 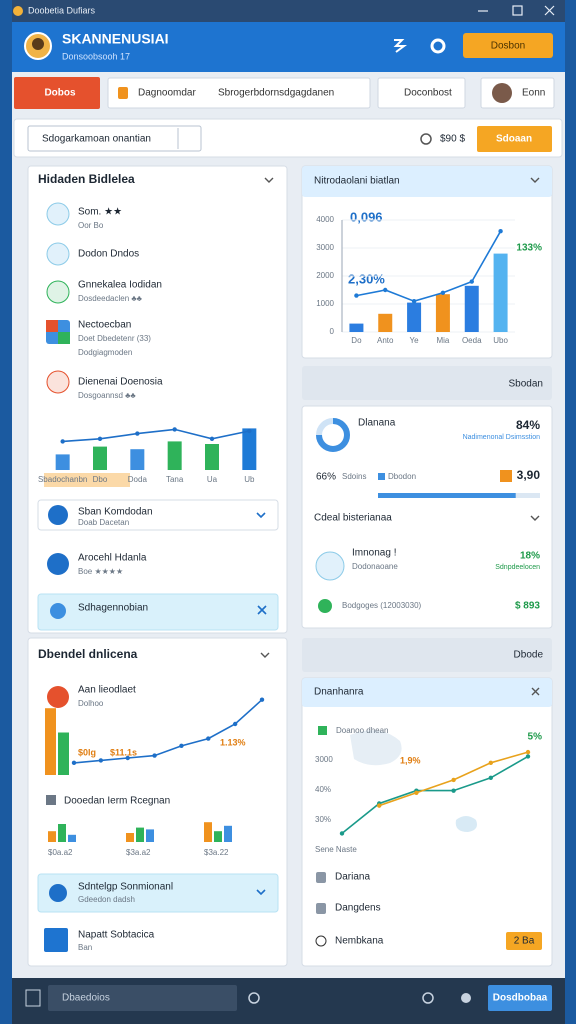 I want to click on tab-label: Dagnoomdar, so click(x=167, y=93).